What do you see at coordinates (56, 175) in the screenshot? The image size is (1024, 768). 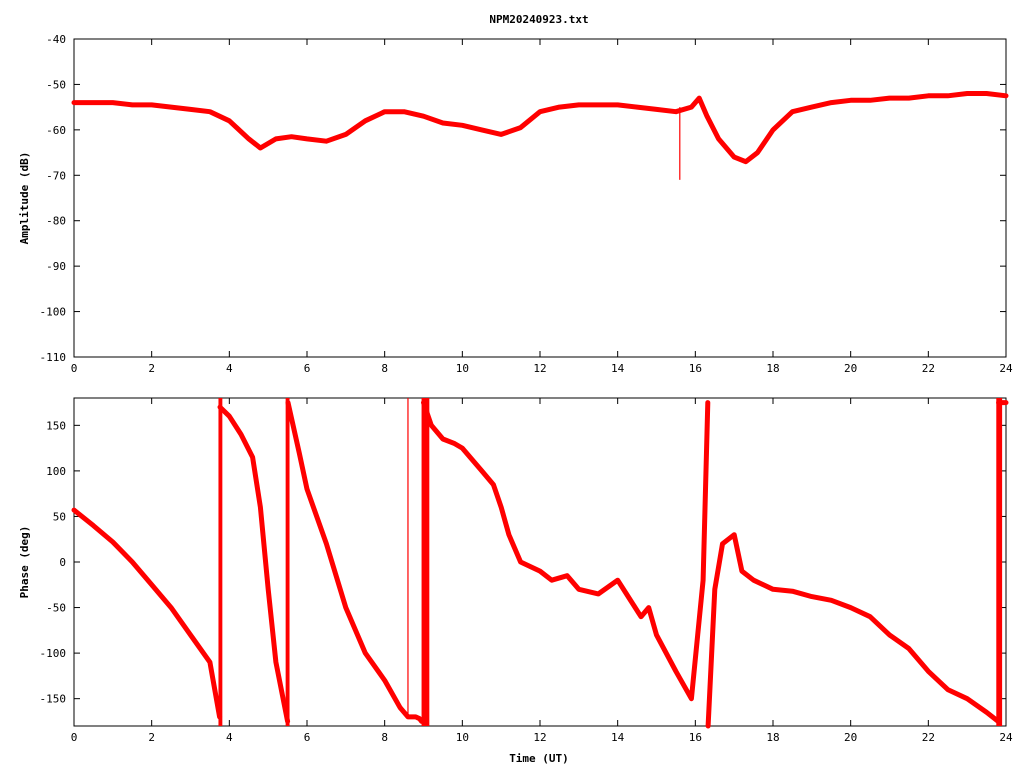 I see `amplitude-y-tick-label: -70` at bounding box center [56, 175].